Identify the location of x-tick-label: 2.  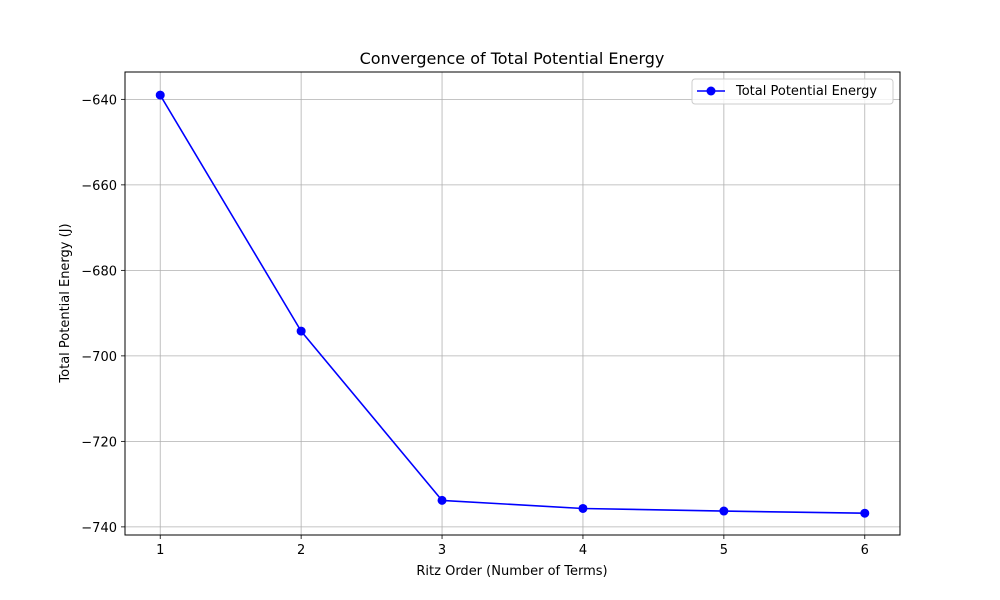
(301, 550).